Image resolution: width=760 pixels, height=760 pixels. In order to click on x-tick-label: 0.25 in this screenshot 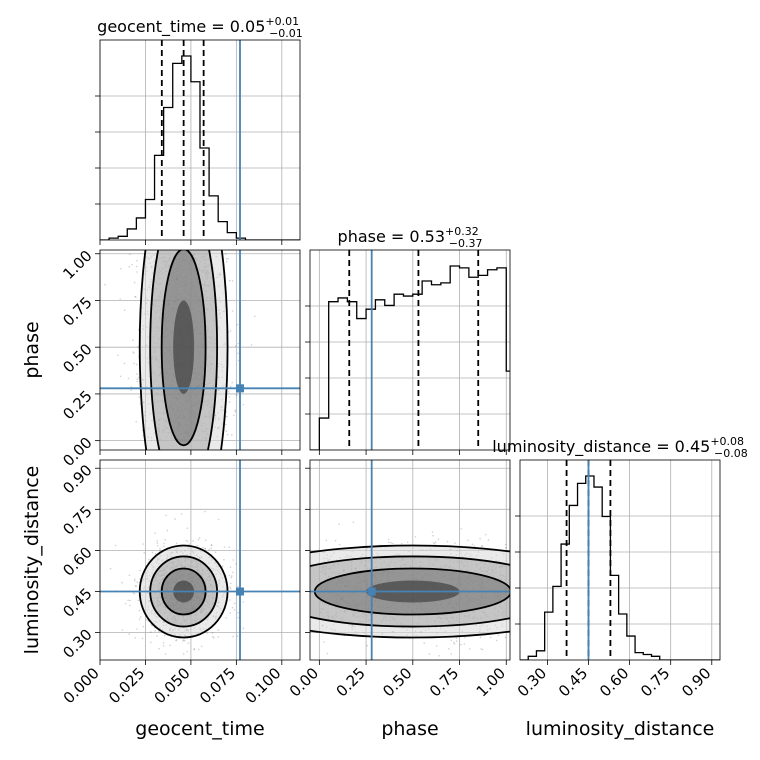, I will do `click(351, 682)`.